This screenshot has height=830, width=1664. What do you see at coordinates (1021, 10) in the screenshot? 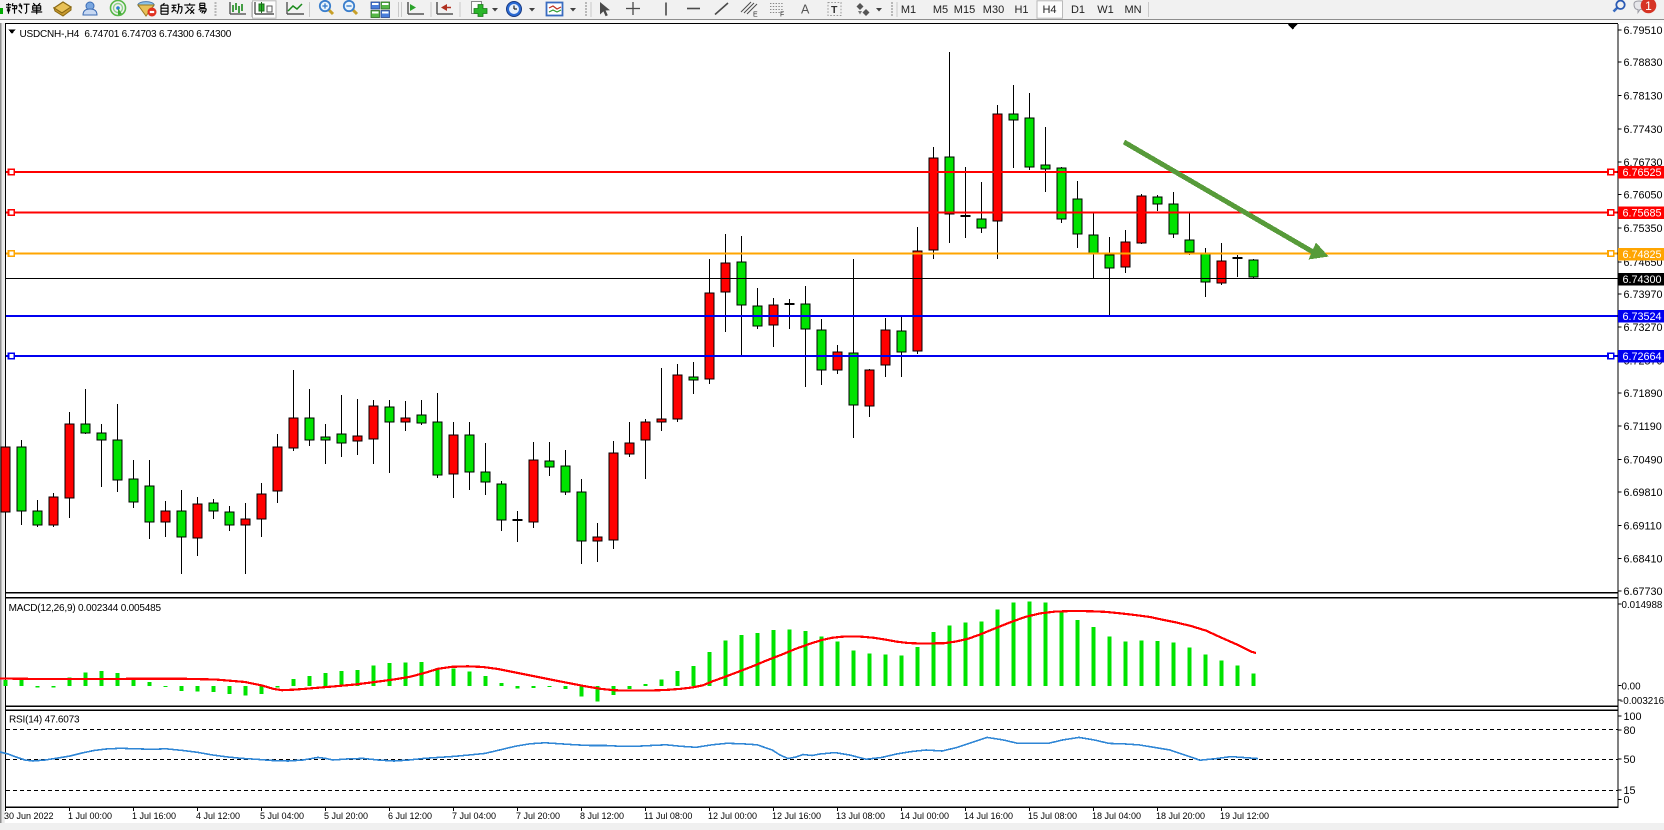
I see `svg-text: H1` at bounding box center [1021, 10].